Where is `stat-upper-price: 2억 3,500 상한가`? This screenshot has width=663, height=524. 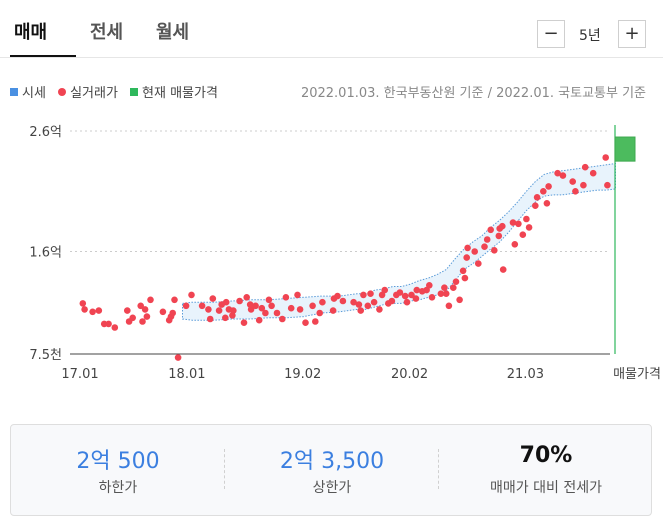
stat-upper-price: 2억 3,500 상한가 is located at coordinates (332, 471).